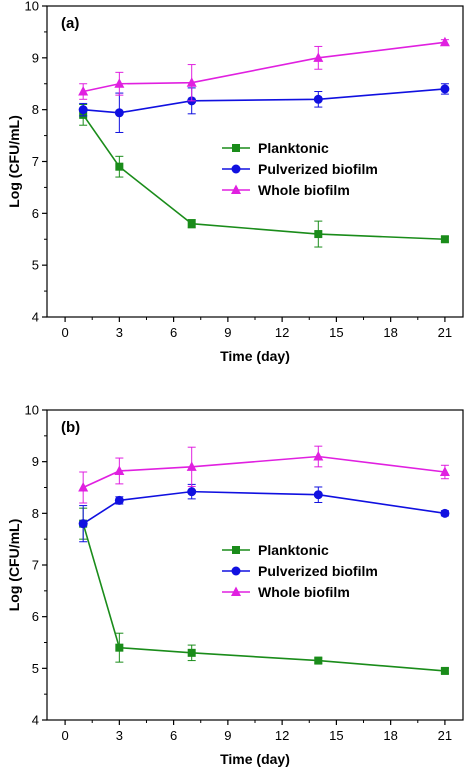  Describe the element at coordinates (70, 23) in the screenshot. I see `panel-label: (a)` at that location.